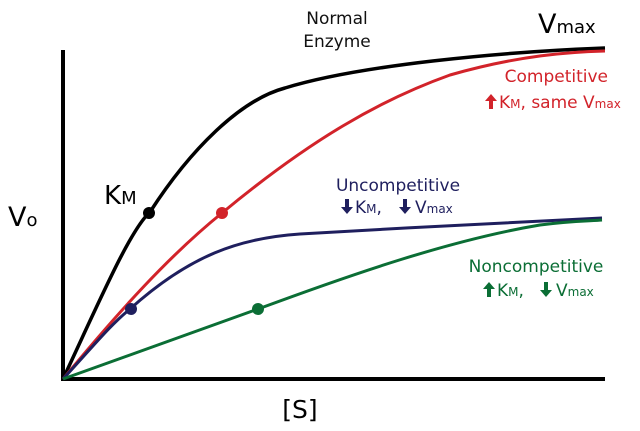  Describe the element at coordinates (222, 213) in the screenshot. I see `km-point-competitive` at that location.